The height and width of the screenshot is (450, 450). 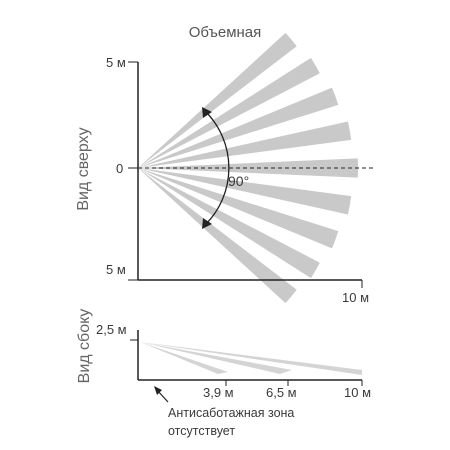 I want to click on arc-arrowhead-bottom, so click(x=207, y=223).